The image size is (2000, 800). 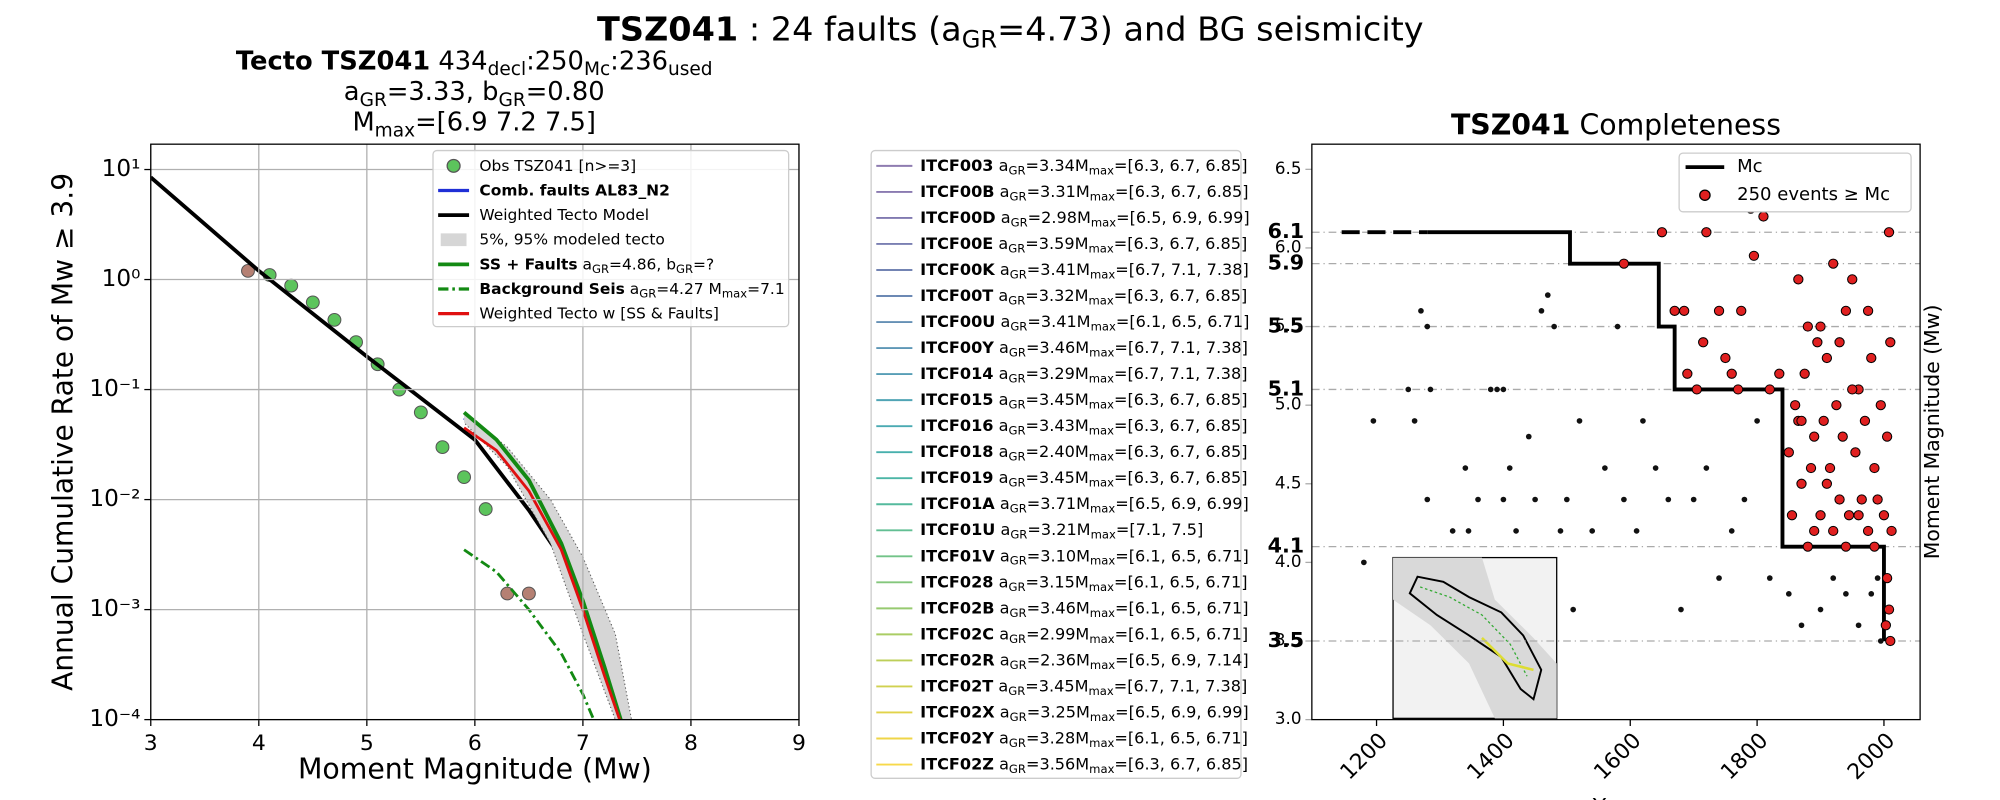 What do you see at coordinates (1083, 165) in the screenshot?
I see `legend-label: ITCF003 aGR=3.34Mmax=[6.3, 6.7, 6.85]` at bounding box center [1083, 165].